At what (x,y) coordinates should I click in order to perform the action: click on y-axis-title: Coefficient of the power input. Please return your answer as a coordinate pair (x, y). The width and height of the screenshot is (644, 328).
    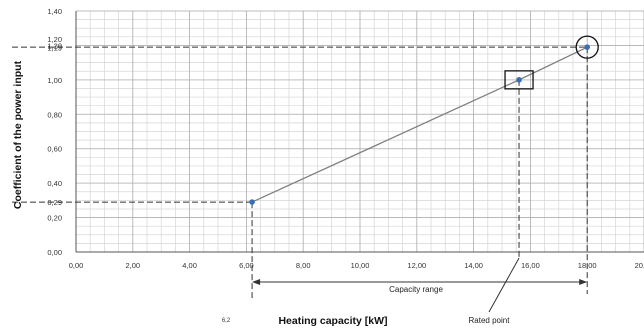
    Looking at the image, I should click on (18, 134).